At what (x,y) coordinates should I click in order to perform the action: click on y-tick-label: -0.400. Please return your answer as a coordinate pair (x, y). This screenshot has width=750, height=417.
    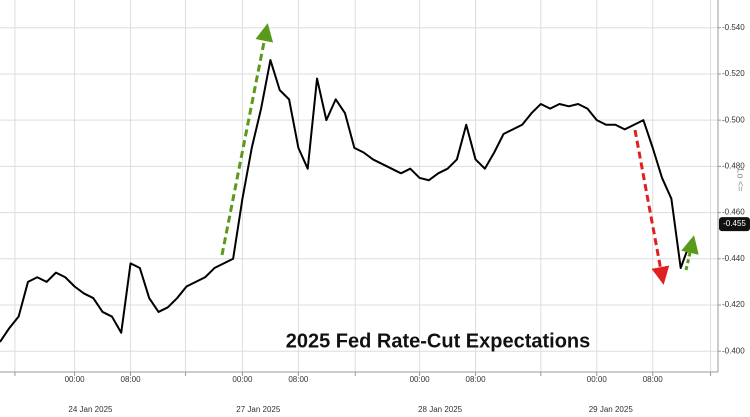
    Looking at the image, I should click on (733, 350).